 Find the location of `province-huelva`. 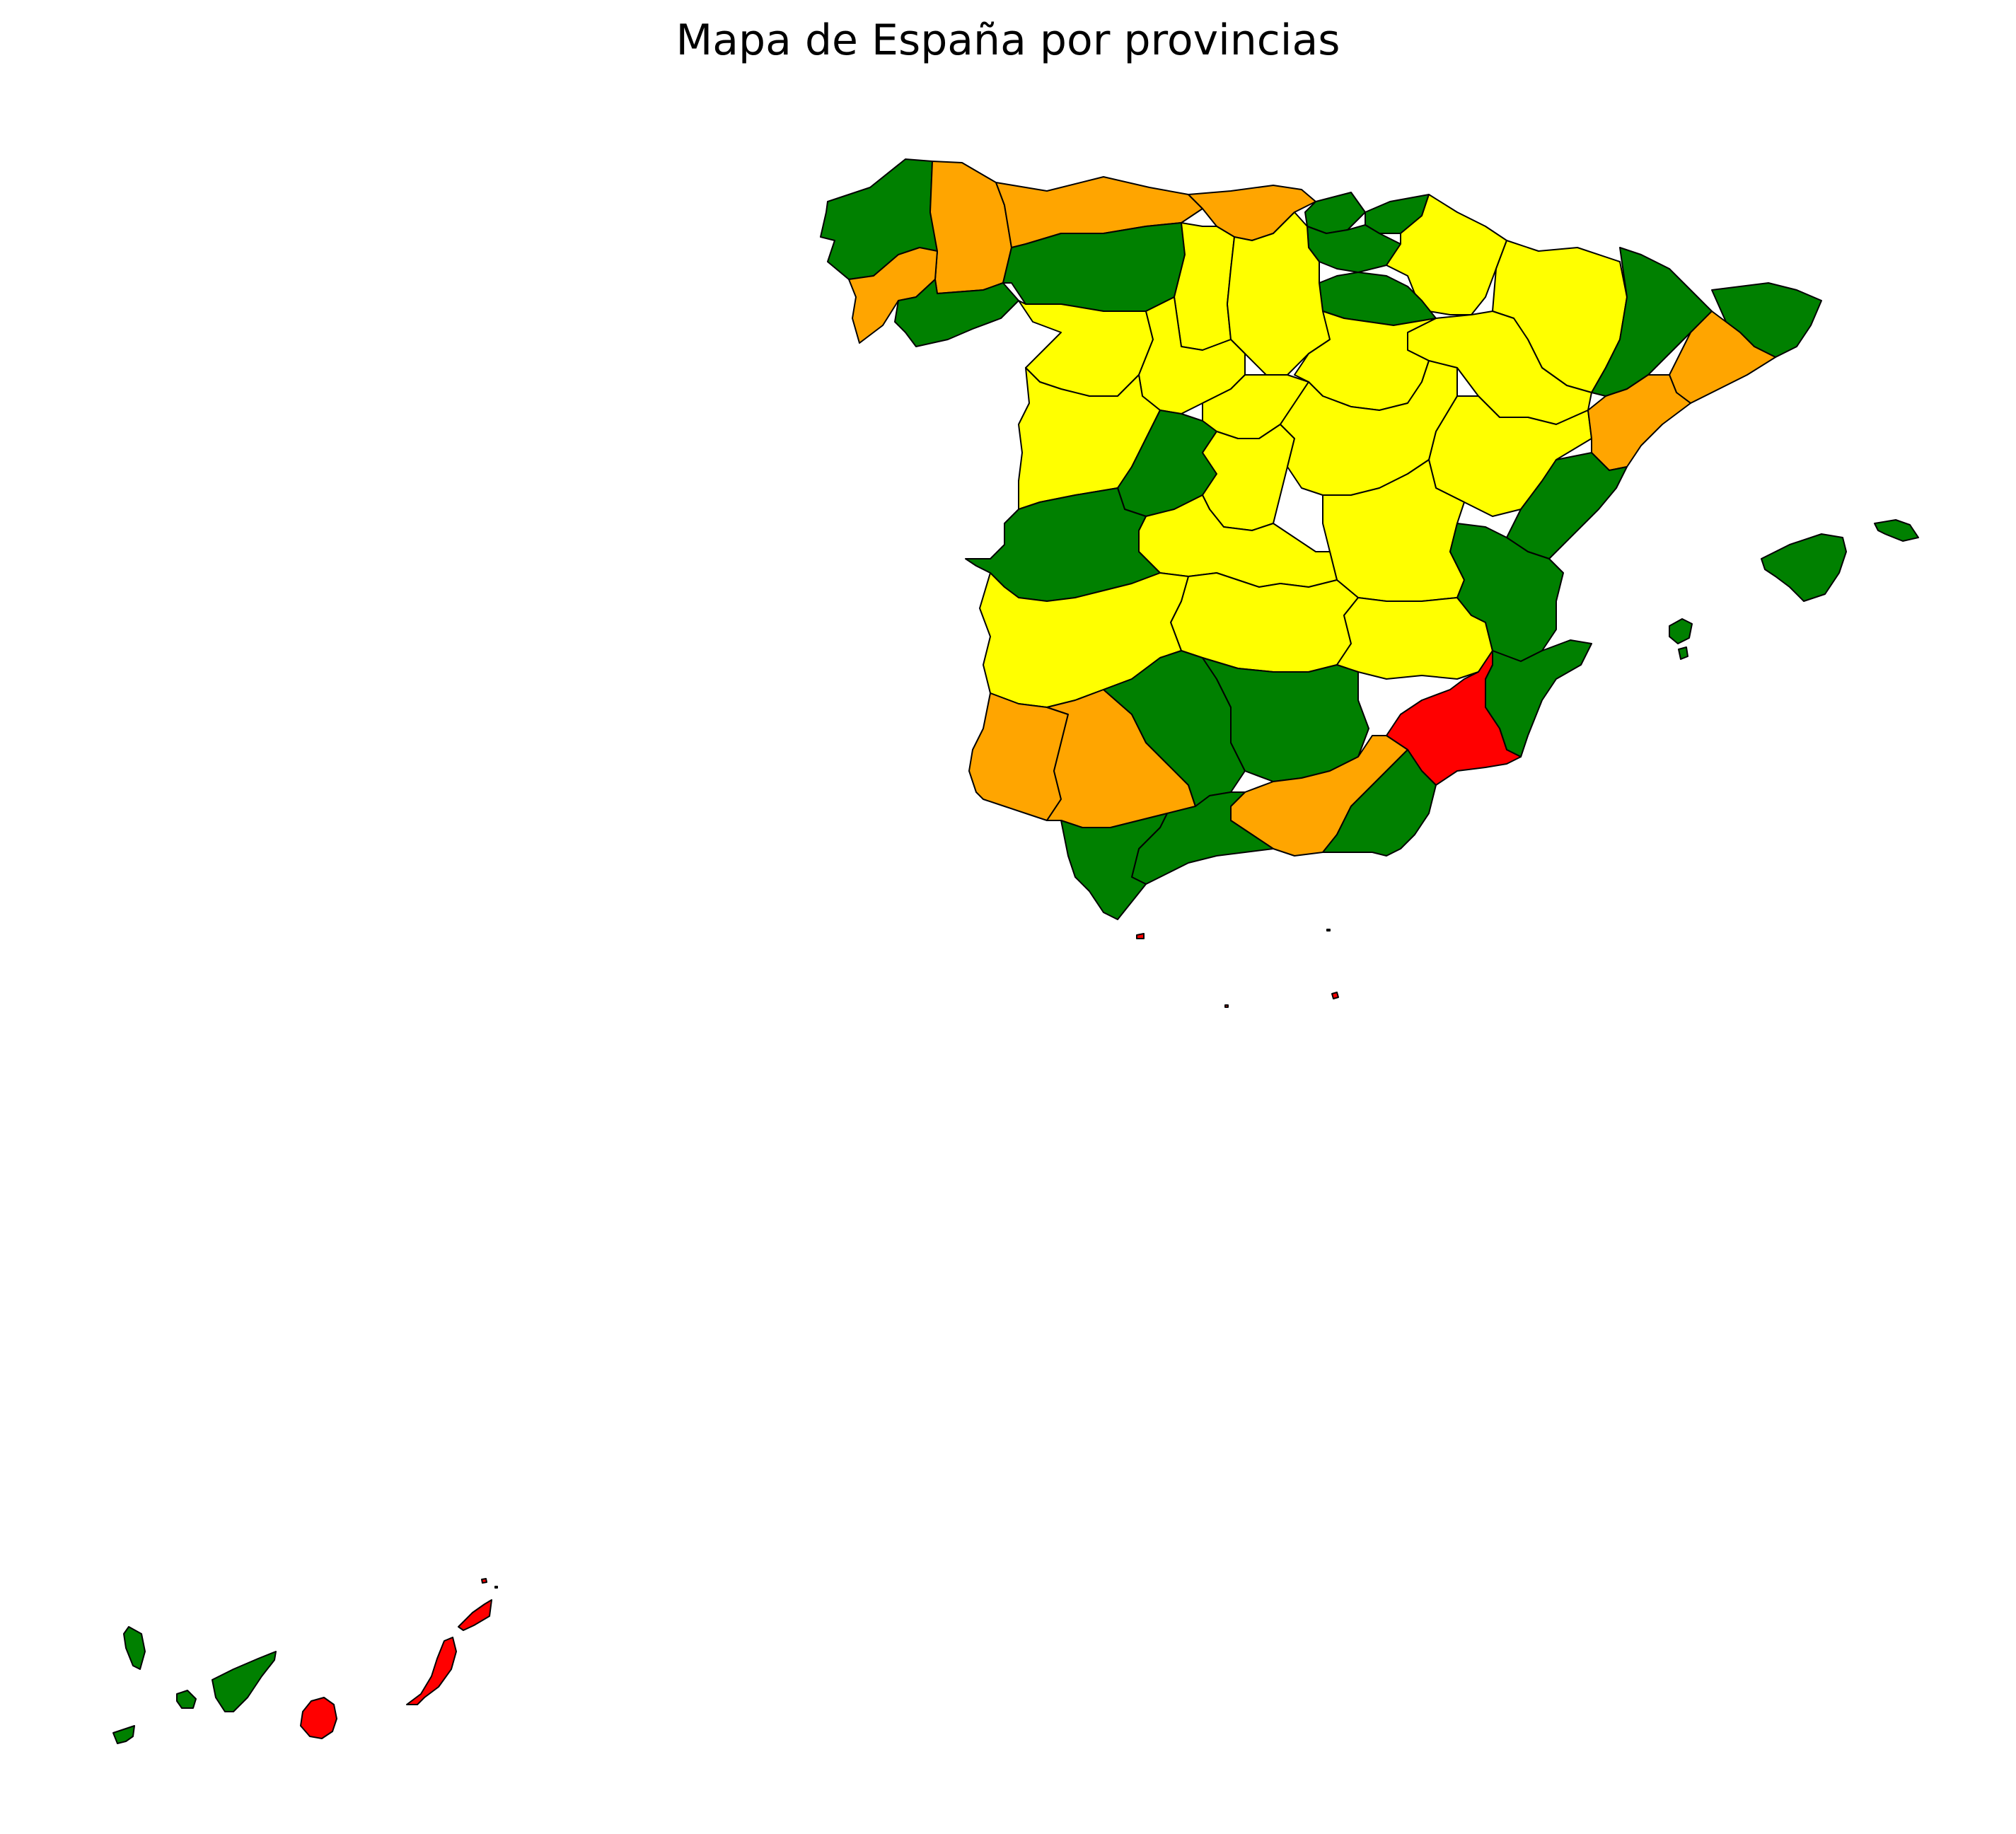

province-huelva is located at coordinates (1018, 756).